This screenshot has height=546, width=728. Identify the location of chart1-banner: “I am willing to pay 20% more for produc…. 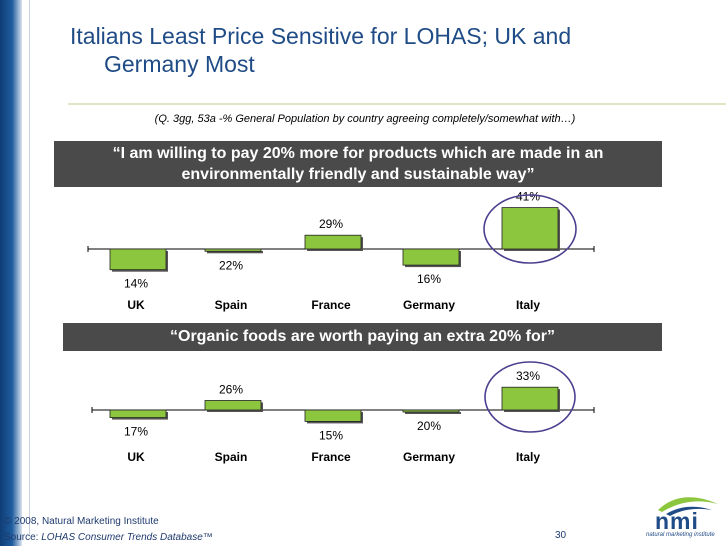
(358, 164).